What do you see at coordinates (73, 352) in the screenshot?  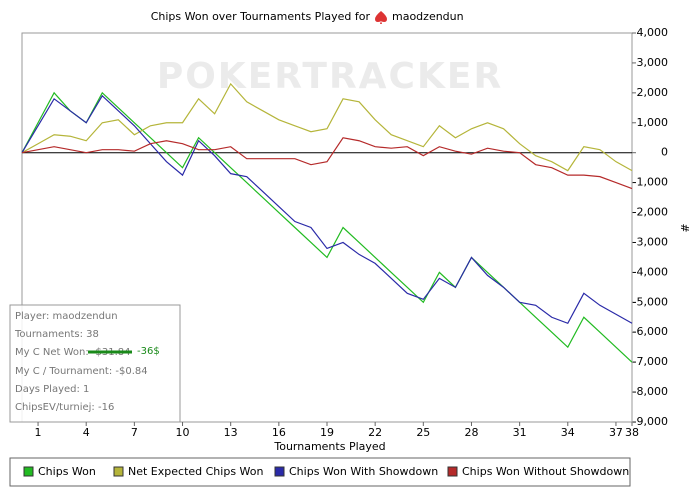 I see `info-line: My C Net Won: -$31.84` at bounding box center [73, 352].